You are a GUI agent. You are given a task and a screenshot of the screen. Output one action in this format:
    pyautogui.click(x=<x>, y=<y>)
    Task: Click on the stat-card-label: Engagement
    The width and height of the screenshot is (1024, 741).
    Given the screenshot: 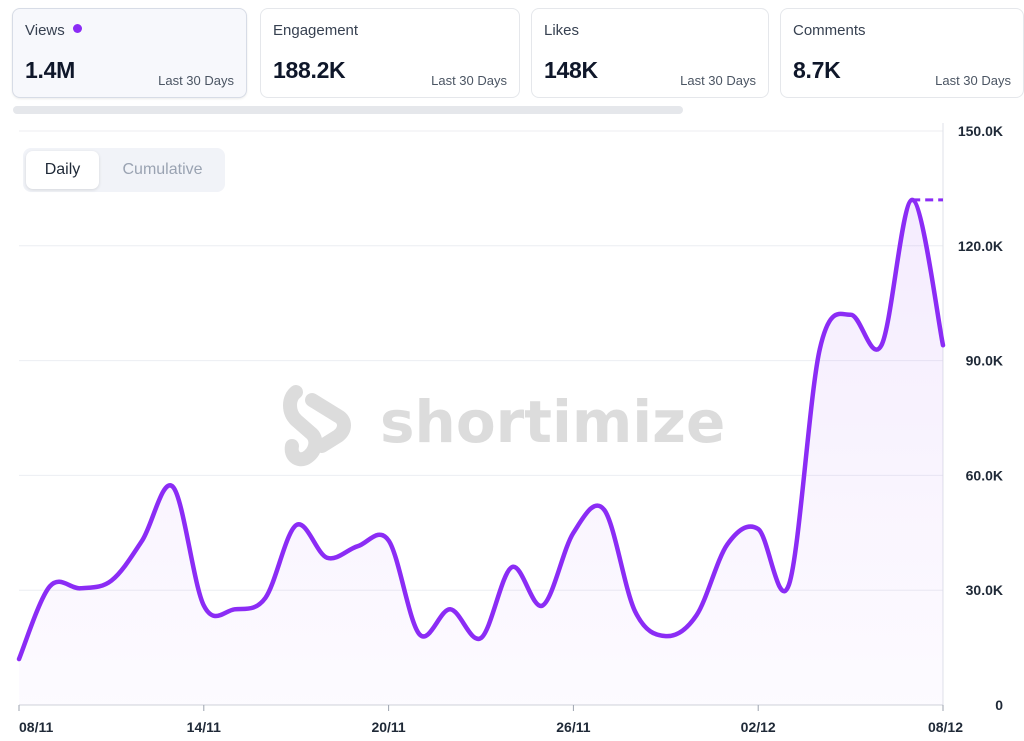 What is the action you would take?
    pyautogui.click(x=316, y=30)
    